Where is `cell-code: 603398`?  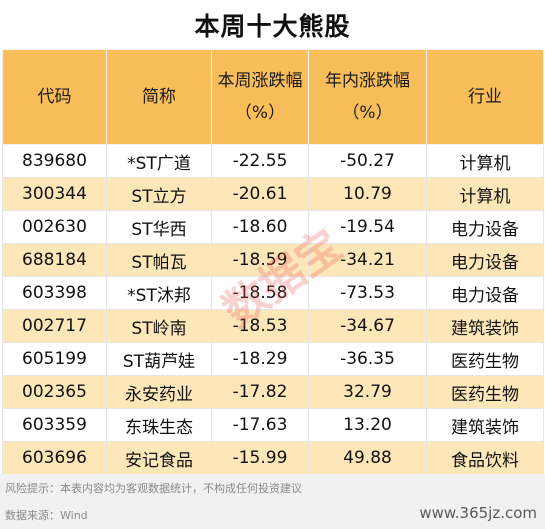
cell-code: 603398 is located at coordinates (54, 293).